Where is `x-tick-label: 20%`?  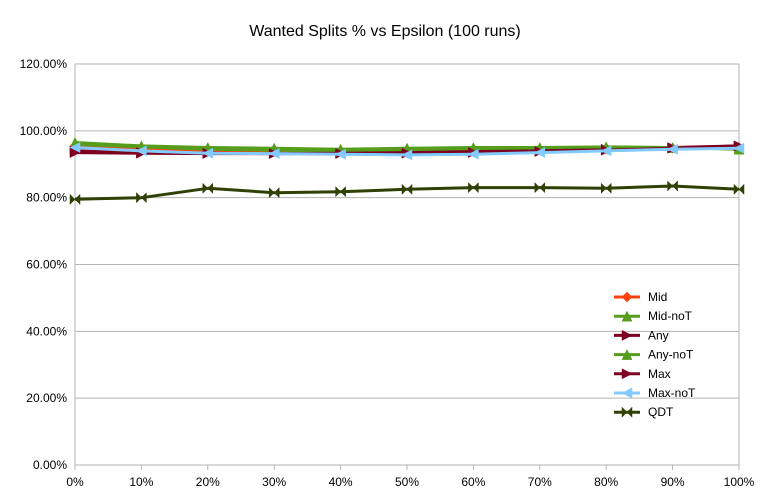
x-tick-label: 20% is located at coordinates (208, 482).